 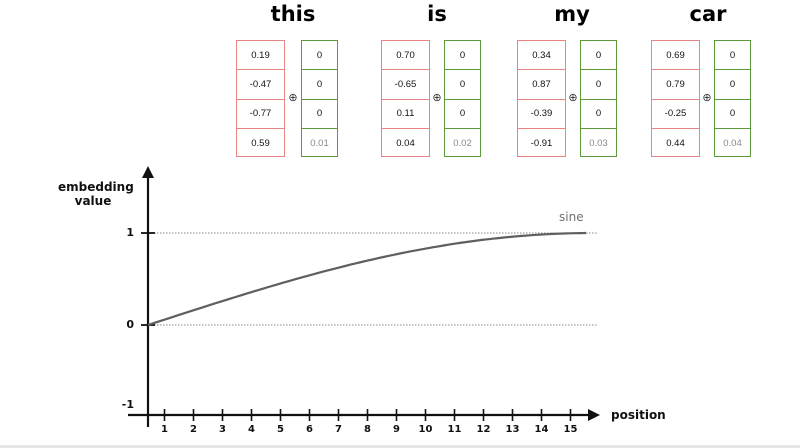 What do you see at coordinates (483, 429) in the screenshot?
I see `x-tick-label: 12` at bounding box center [483, 429].